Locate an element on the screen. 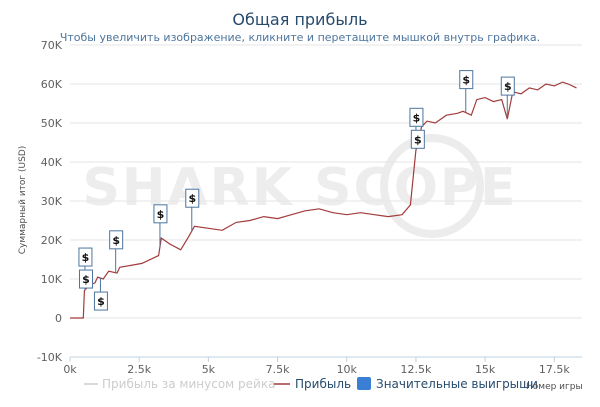 The image size is (600, 407). legend-item-rake: Прибыль за минусом рейка is located at coordinates (179, 384).